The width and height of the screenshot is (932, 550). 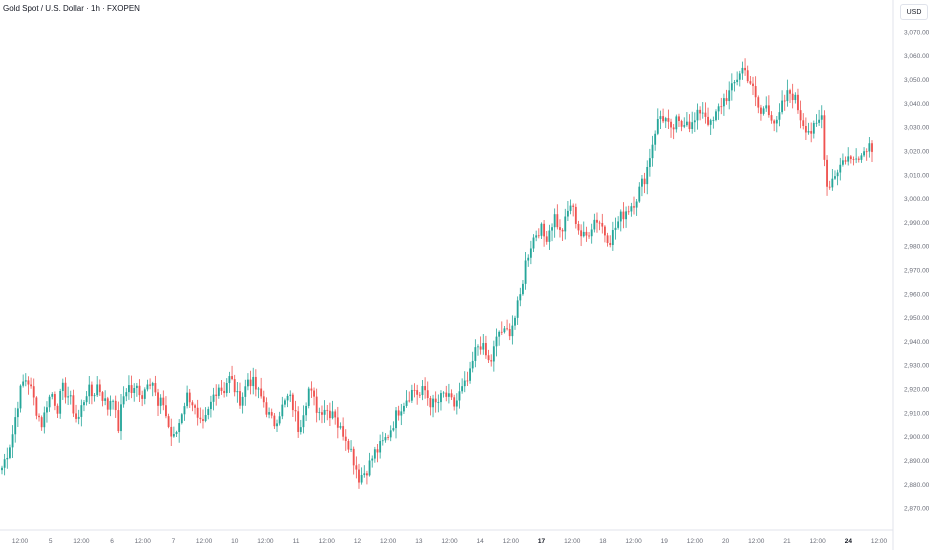 I want to click on y-tick-label: 2,910.00, so click(x=917, y=413).